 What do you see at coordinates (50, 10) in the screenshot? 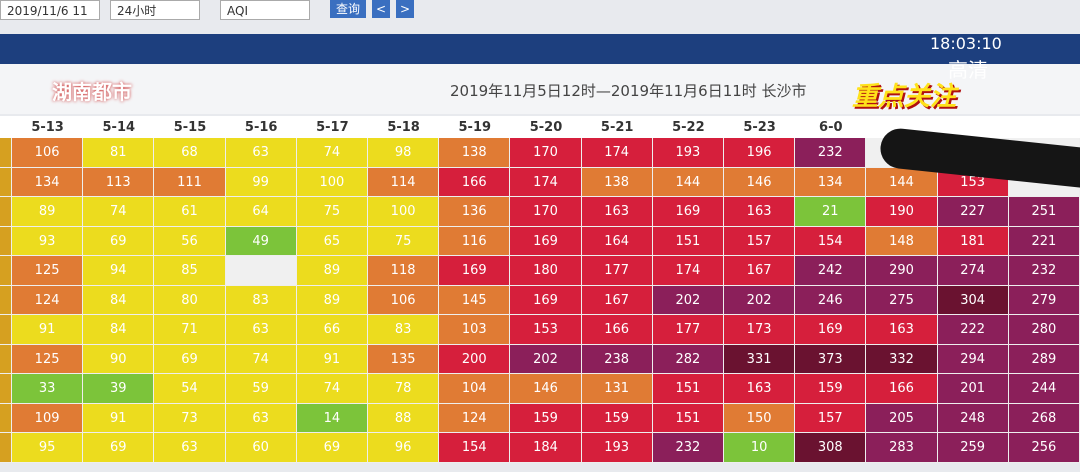
I see `date-input: 2019/11/6 11` at bounding box center [50, 10].